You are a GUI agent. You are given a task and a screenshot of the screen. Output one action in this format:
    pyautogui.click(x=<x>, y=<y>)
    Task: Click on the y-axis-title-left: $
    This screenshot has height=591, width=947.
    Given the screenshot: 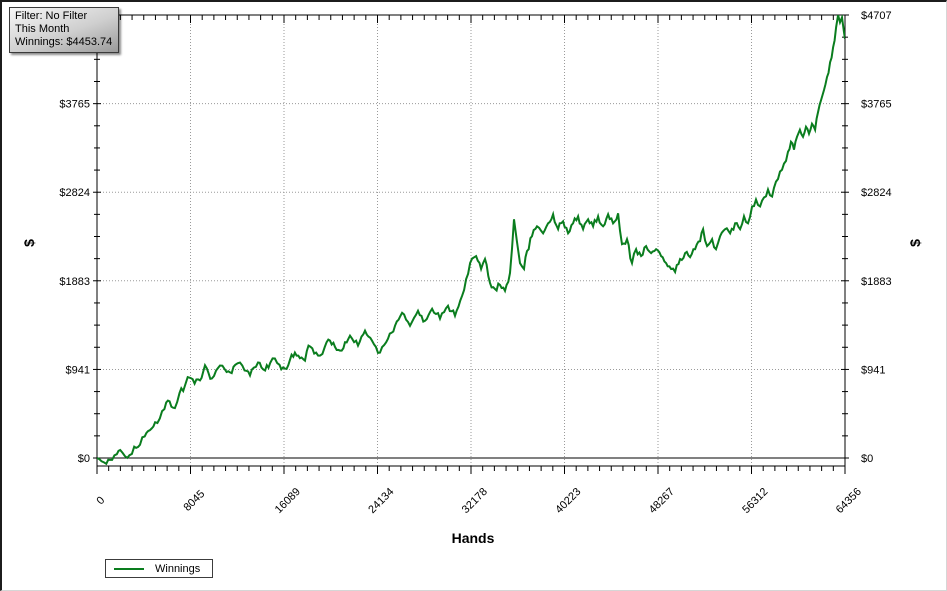 What is the action you would take?
    pyautogui.click(x=29, y=243)
    